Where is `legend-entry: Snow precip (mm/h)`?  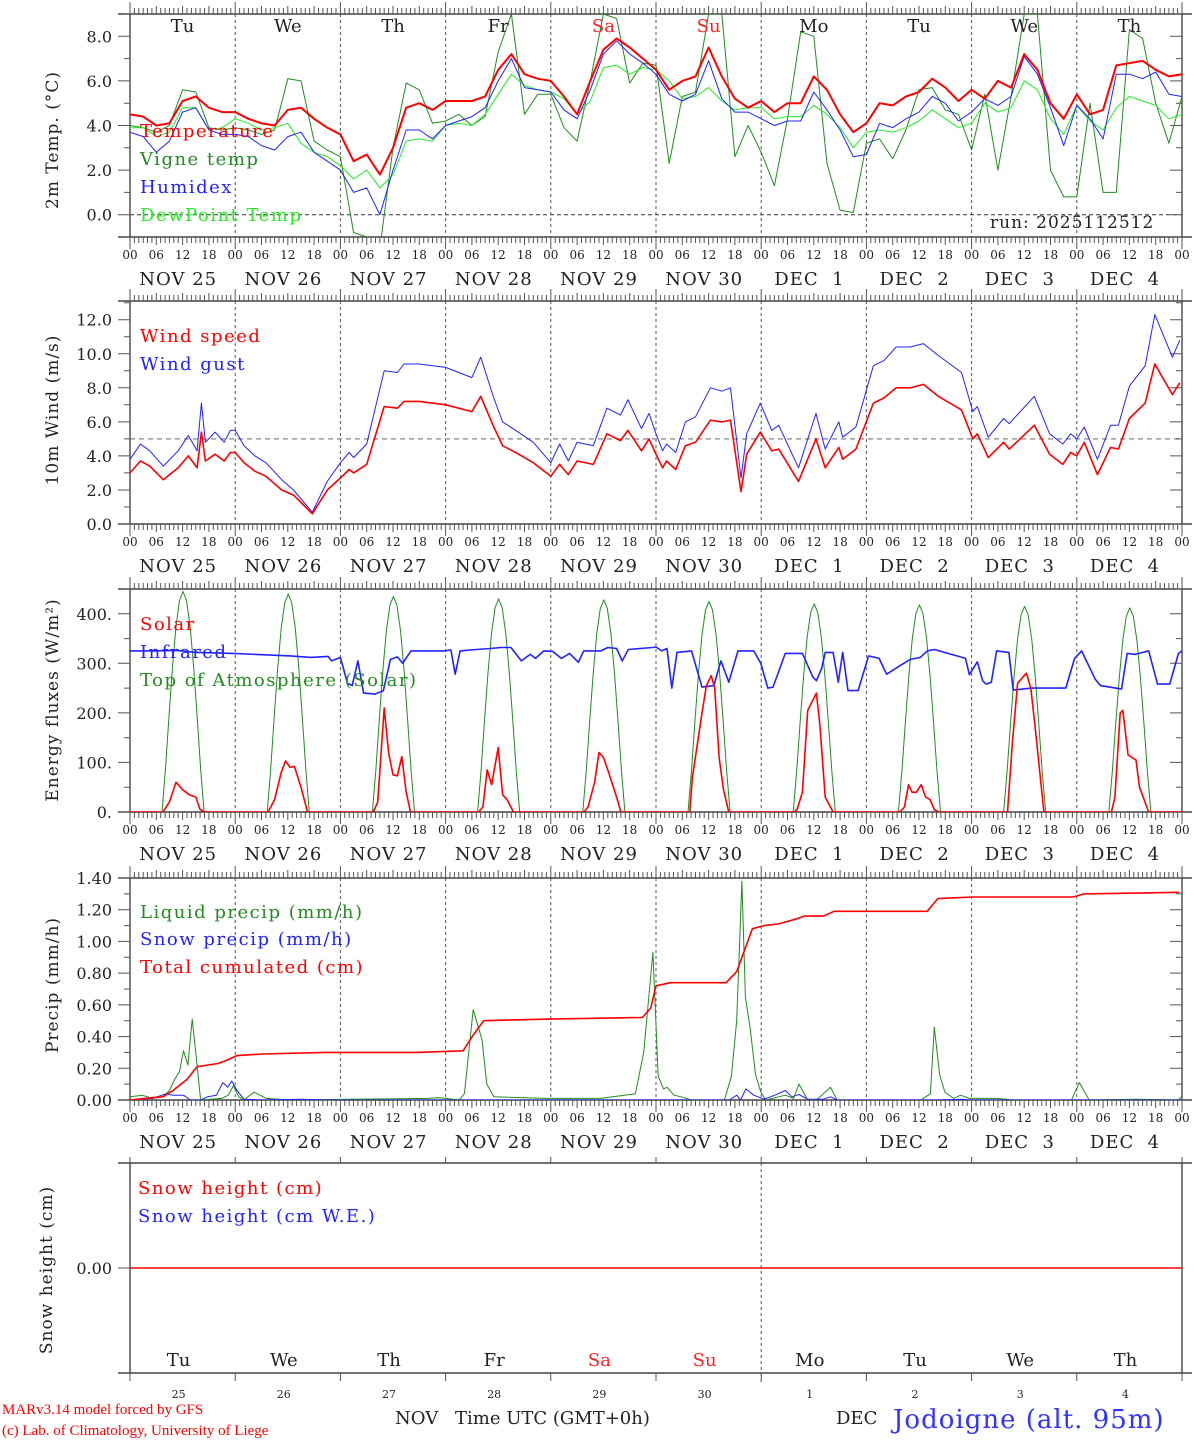 legend-entry: Snow precip (mm/h) is located at coordinates (246, 939).